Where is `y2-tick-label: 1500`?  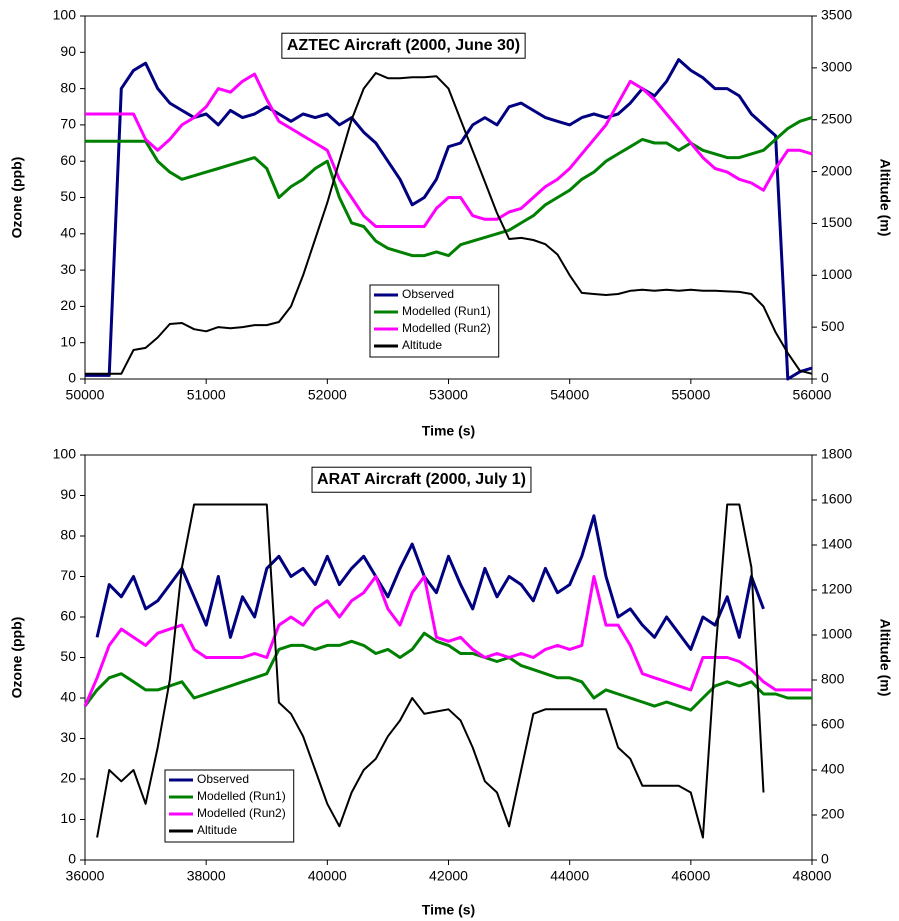
y2-tick-label: 1500 is located at coordinates (836, 222).